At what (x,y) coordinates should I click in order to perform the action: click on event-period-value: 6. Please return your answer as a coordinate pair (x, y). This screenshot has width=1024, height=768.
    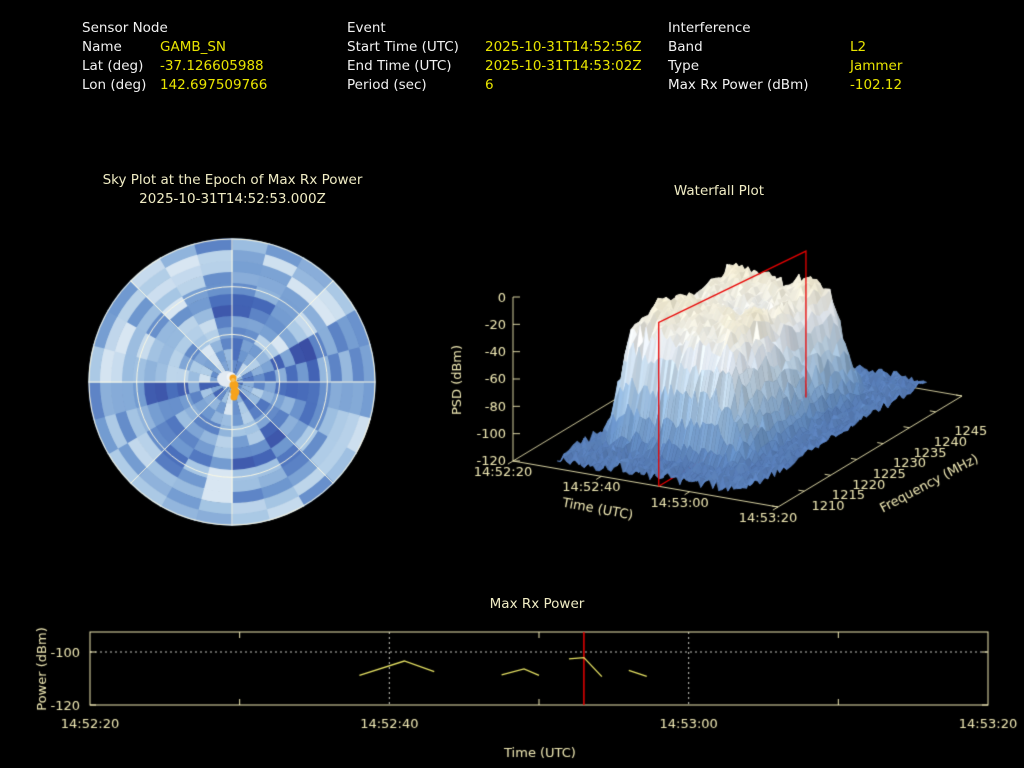
    Looking at the image, I should click on (489, 85).